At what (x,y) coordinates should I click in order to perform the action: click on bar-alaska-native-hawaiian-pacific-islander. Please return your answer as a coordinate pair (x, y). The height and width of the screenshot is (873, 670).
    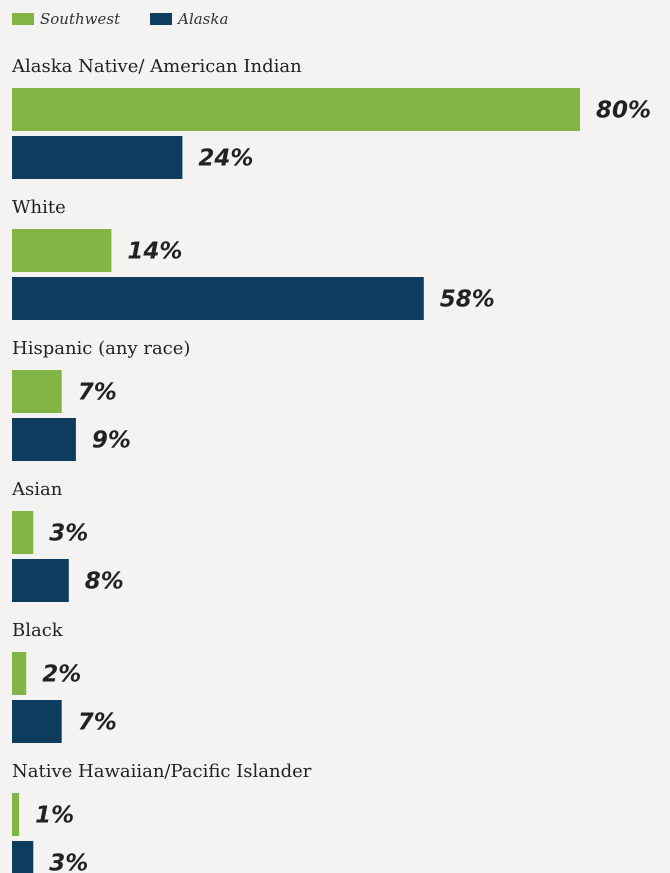
    Looking at the image, I should click on (23, 857).